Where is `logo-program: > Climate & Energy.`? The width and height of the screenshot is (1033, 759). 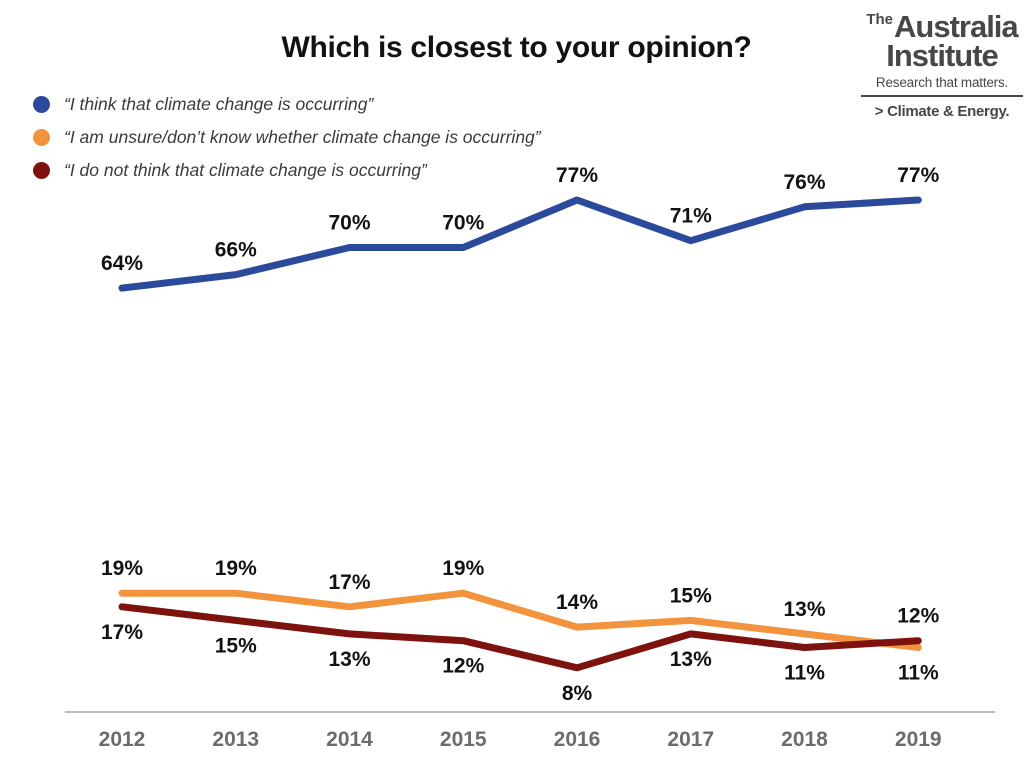 logo-program: > Climate & Energy. is located at coordinates (942, 111).